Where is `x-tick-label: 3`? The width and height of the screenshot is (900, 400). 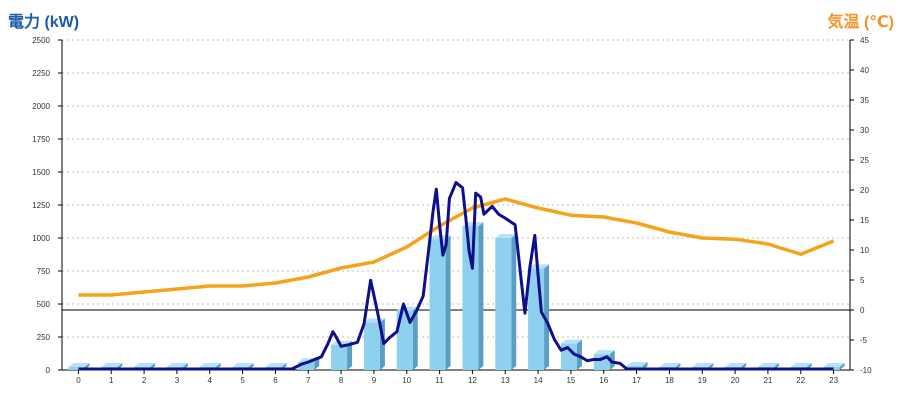
x-tick-label: 3 is located at coordinates (177, 380).